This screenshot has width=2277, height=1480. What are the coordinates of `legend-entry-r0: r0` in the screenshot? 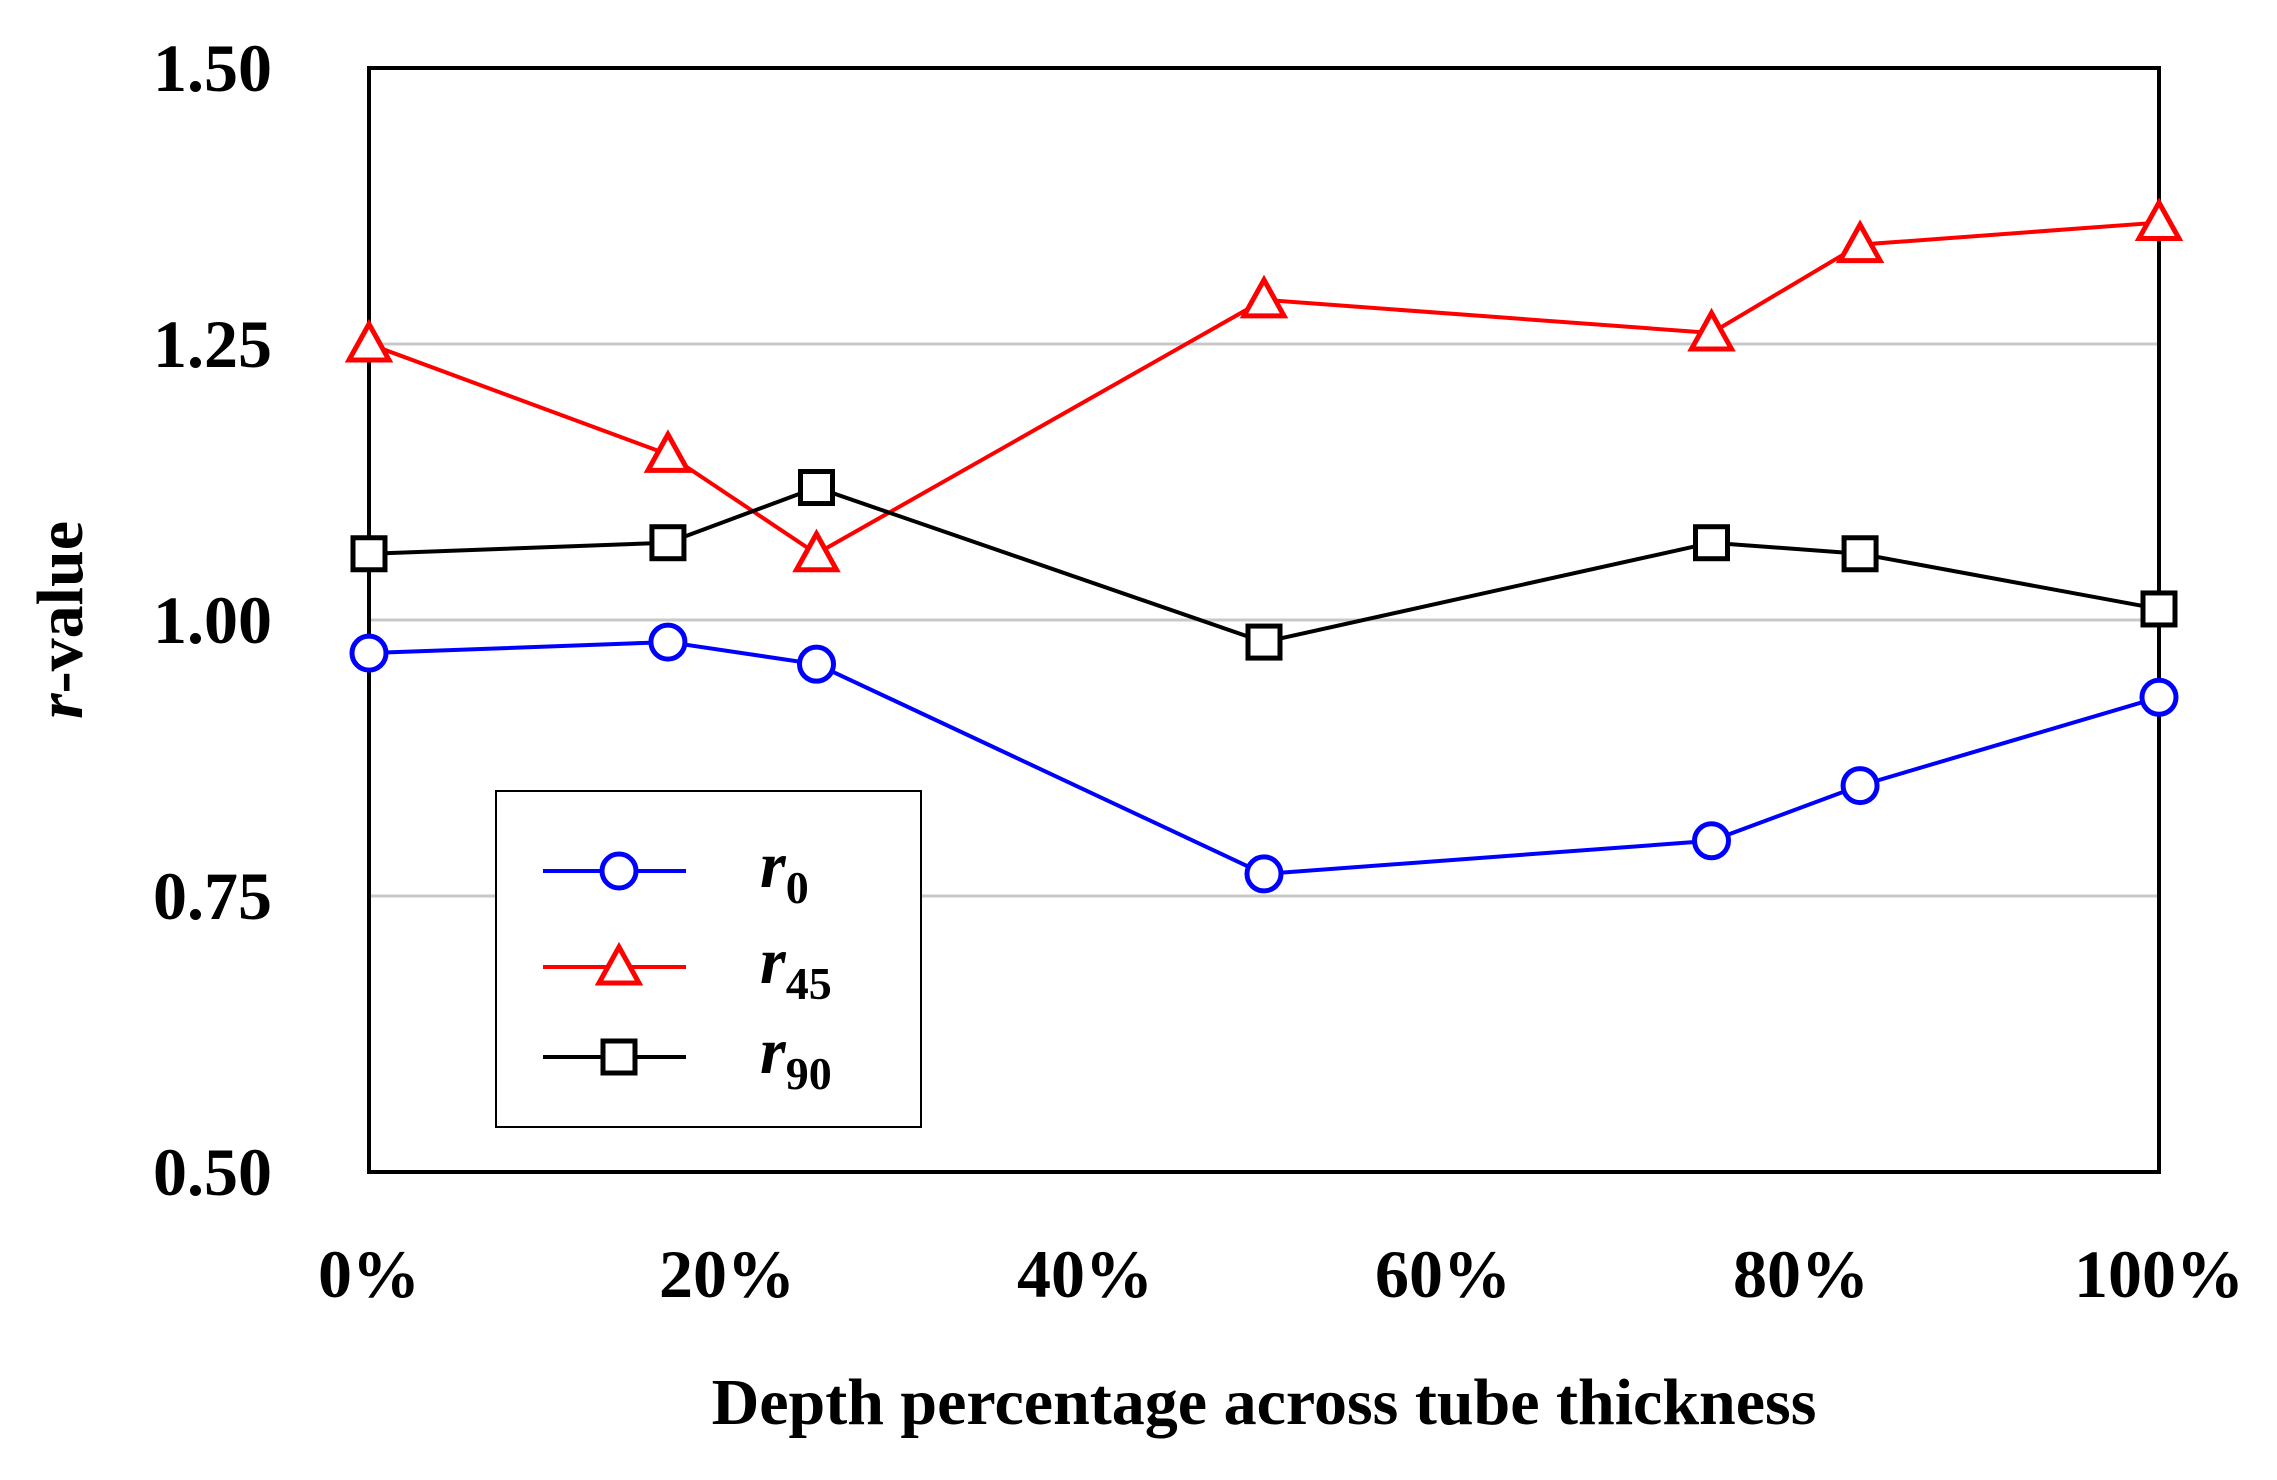 It's located at (676, 871).